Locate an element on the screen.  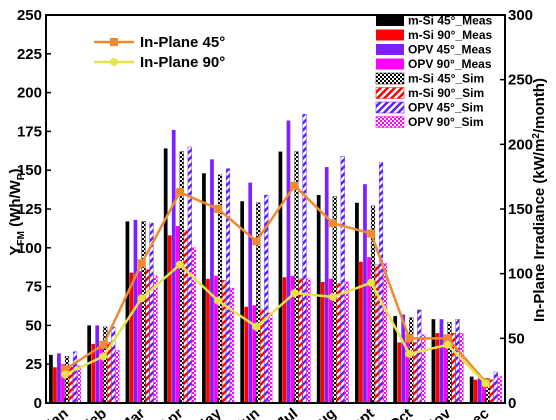
point-in-plane-90deg-mar is located at coordinates (141, 298).